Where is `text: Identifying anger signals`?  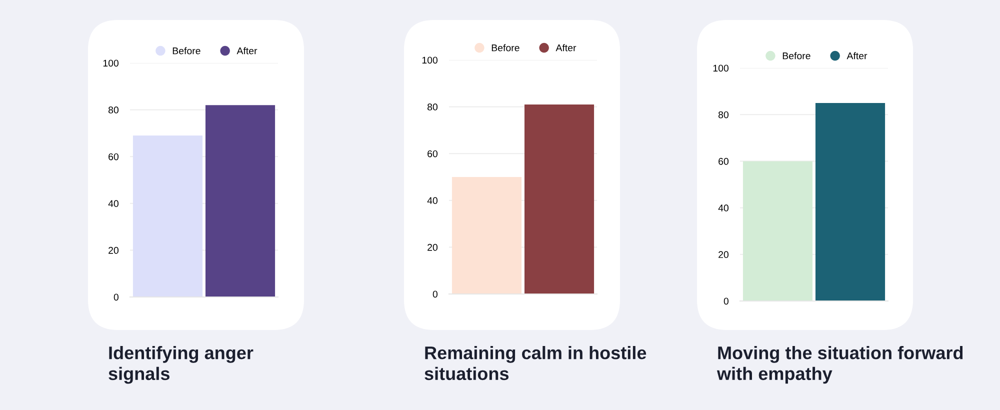
text: Identifying anger signals is located at coordinates (181, 365).